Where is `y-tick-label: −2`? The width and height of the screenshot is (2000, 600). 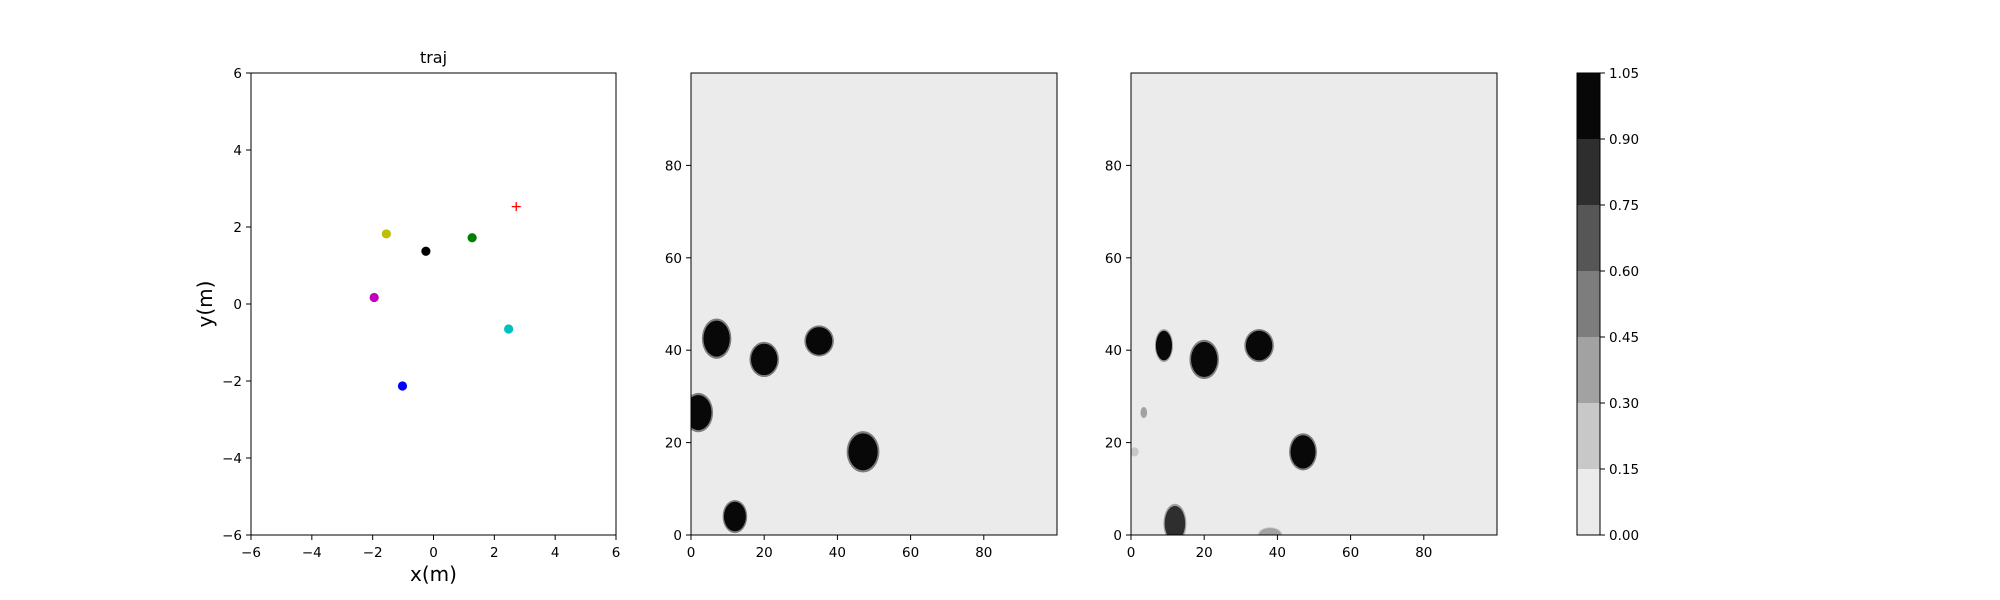
y-tick-label: −2 is located at coordinates (232, 382).